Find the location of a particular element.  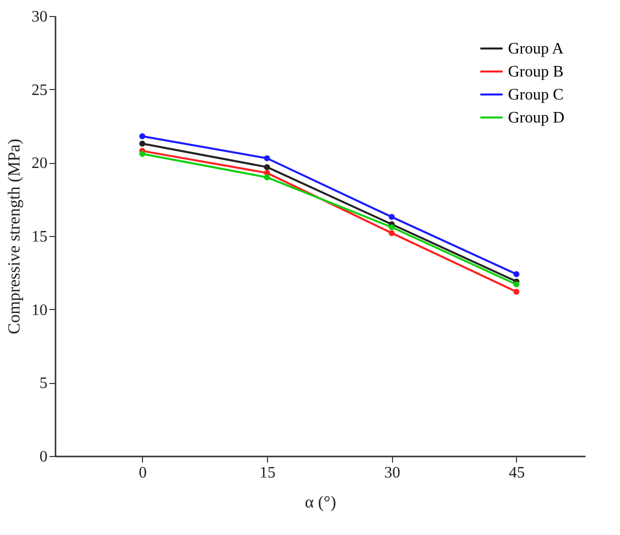

legend-label: Group A is located at coordinates (536, 49).